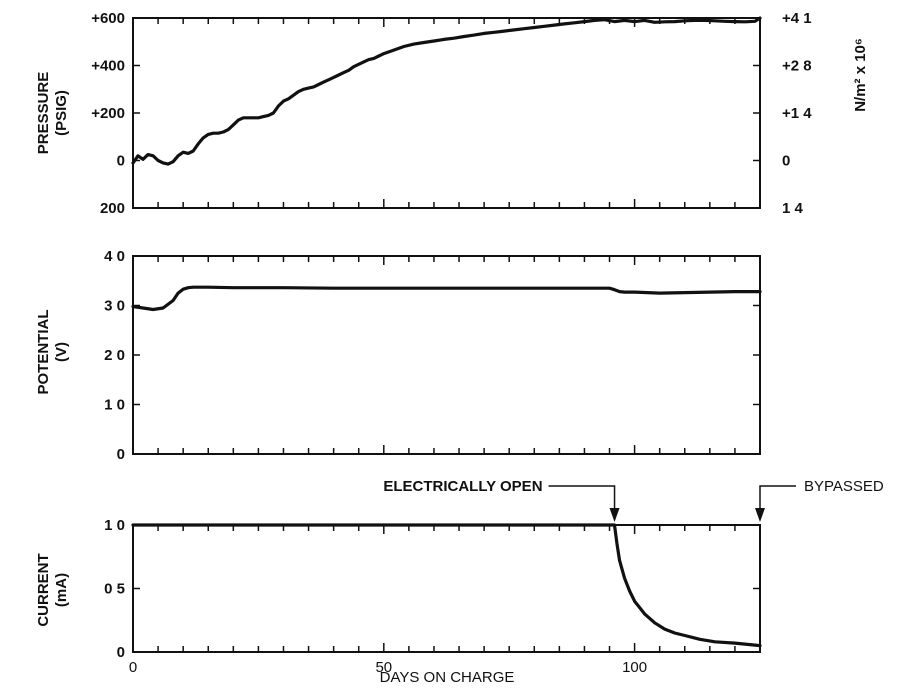 The height and width of the screenshot is (689, 917). What do you see at coordinates (462, 486) in the screenshot?
I see `annotation-electrically-open: ELECTRICALLY OPEN` at bounding box center [462, 486].